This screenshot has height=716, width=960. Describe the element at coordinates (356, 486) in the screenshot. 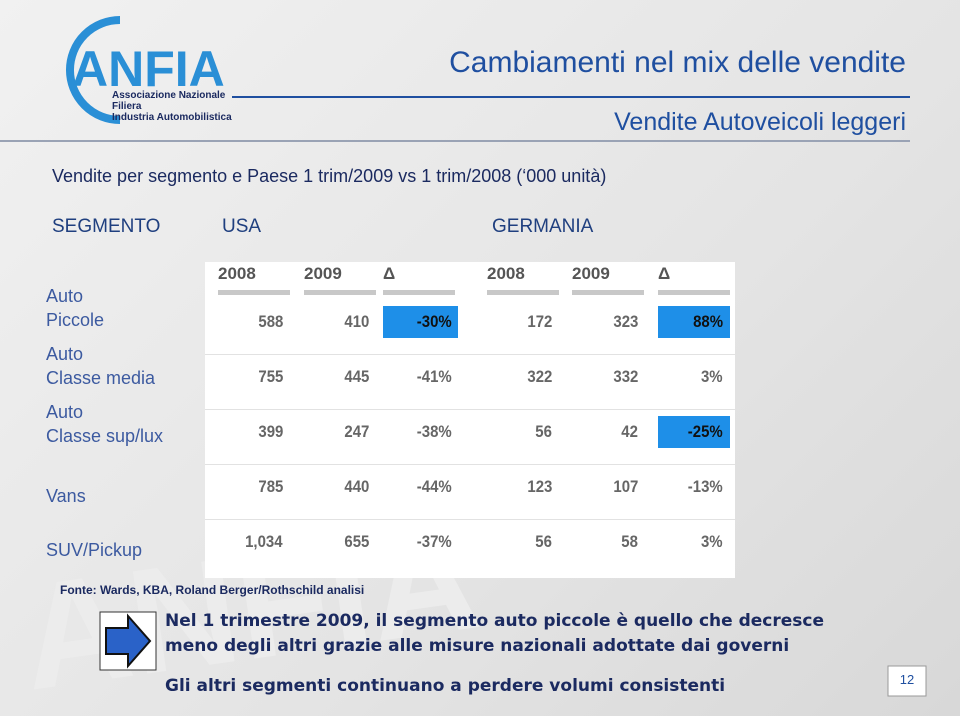

I see `cell: 440` at that location.